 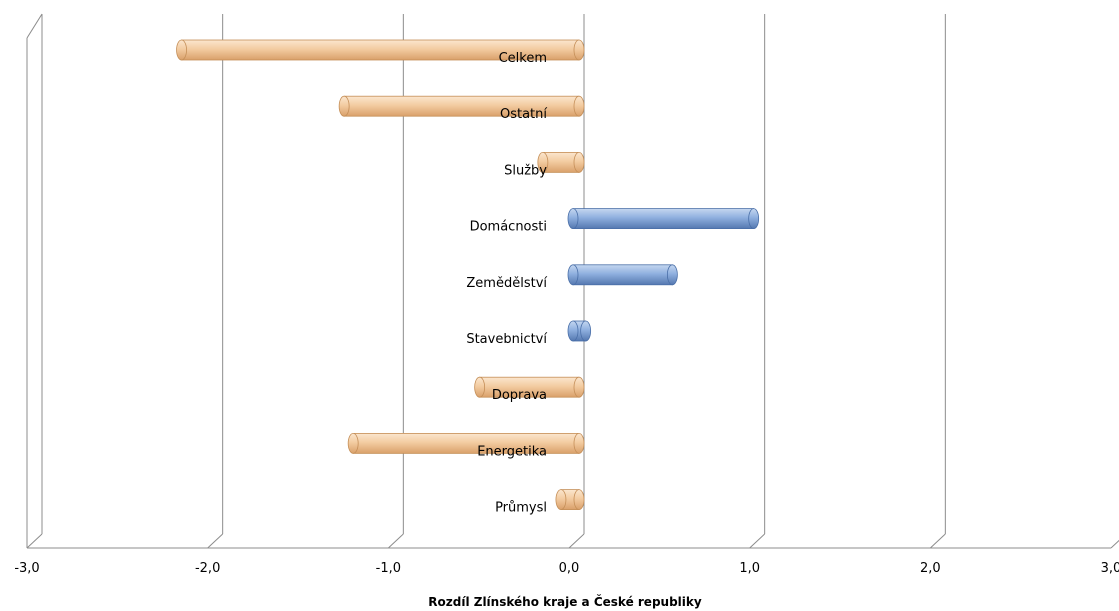 I want to click on category-label: Stavebnictví, so click(x=506, y=339).